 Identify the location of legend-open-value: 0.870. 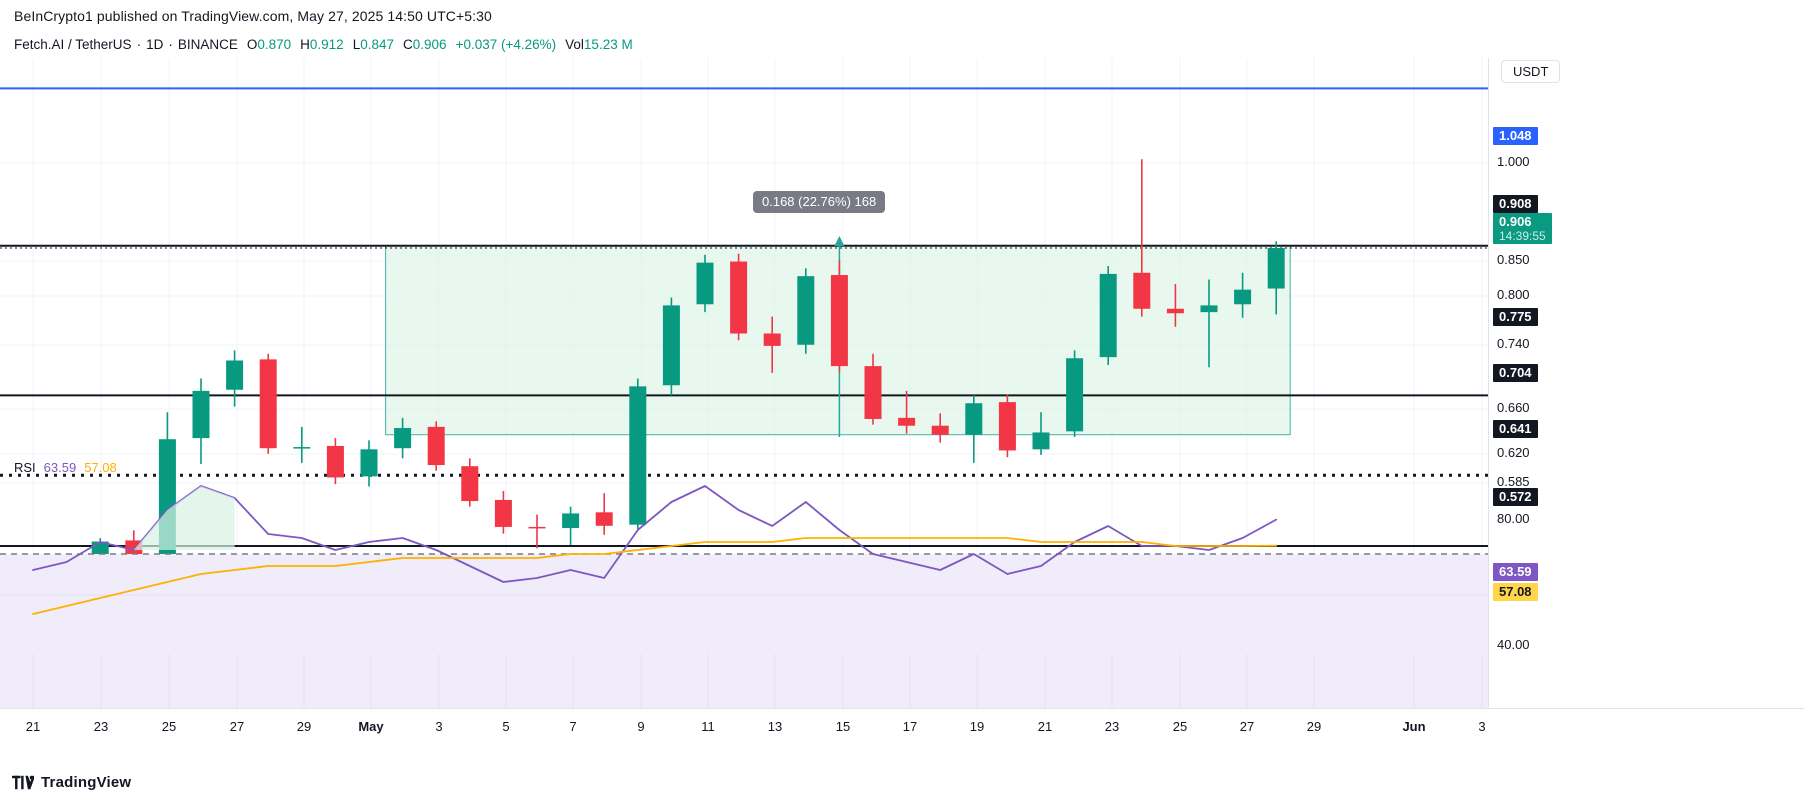
(274, 44).